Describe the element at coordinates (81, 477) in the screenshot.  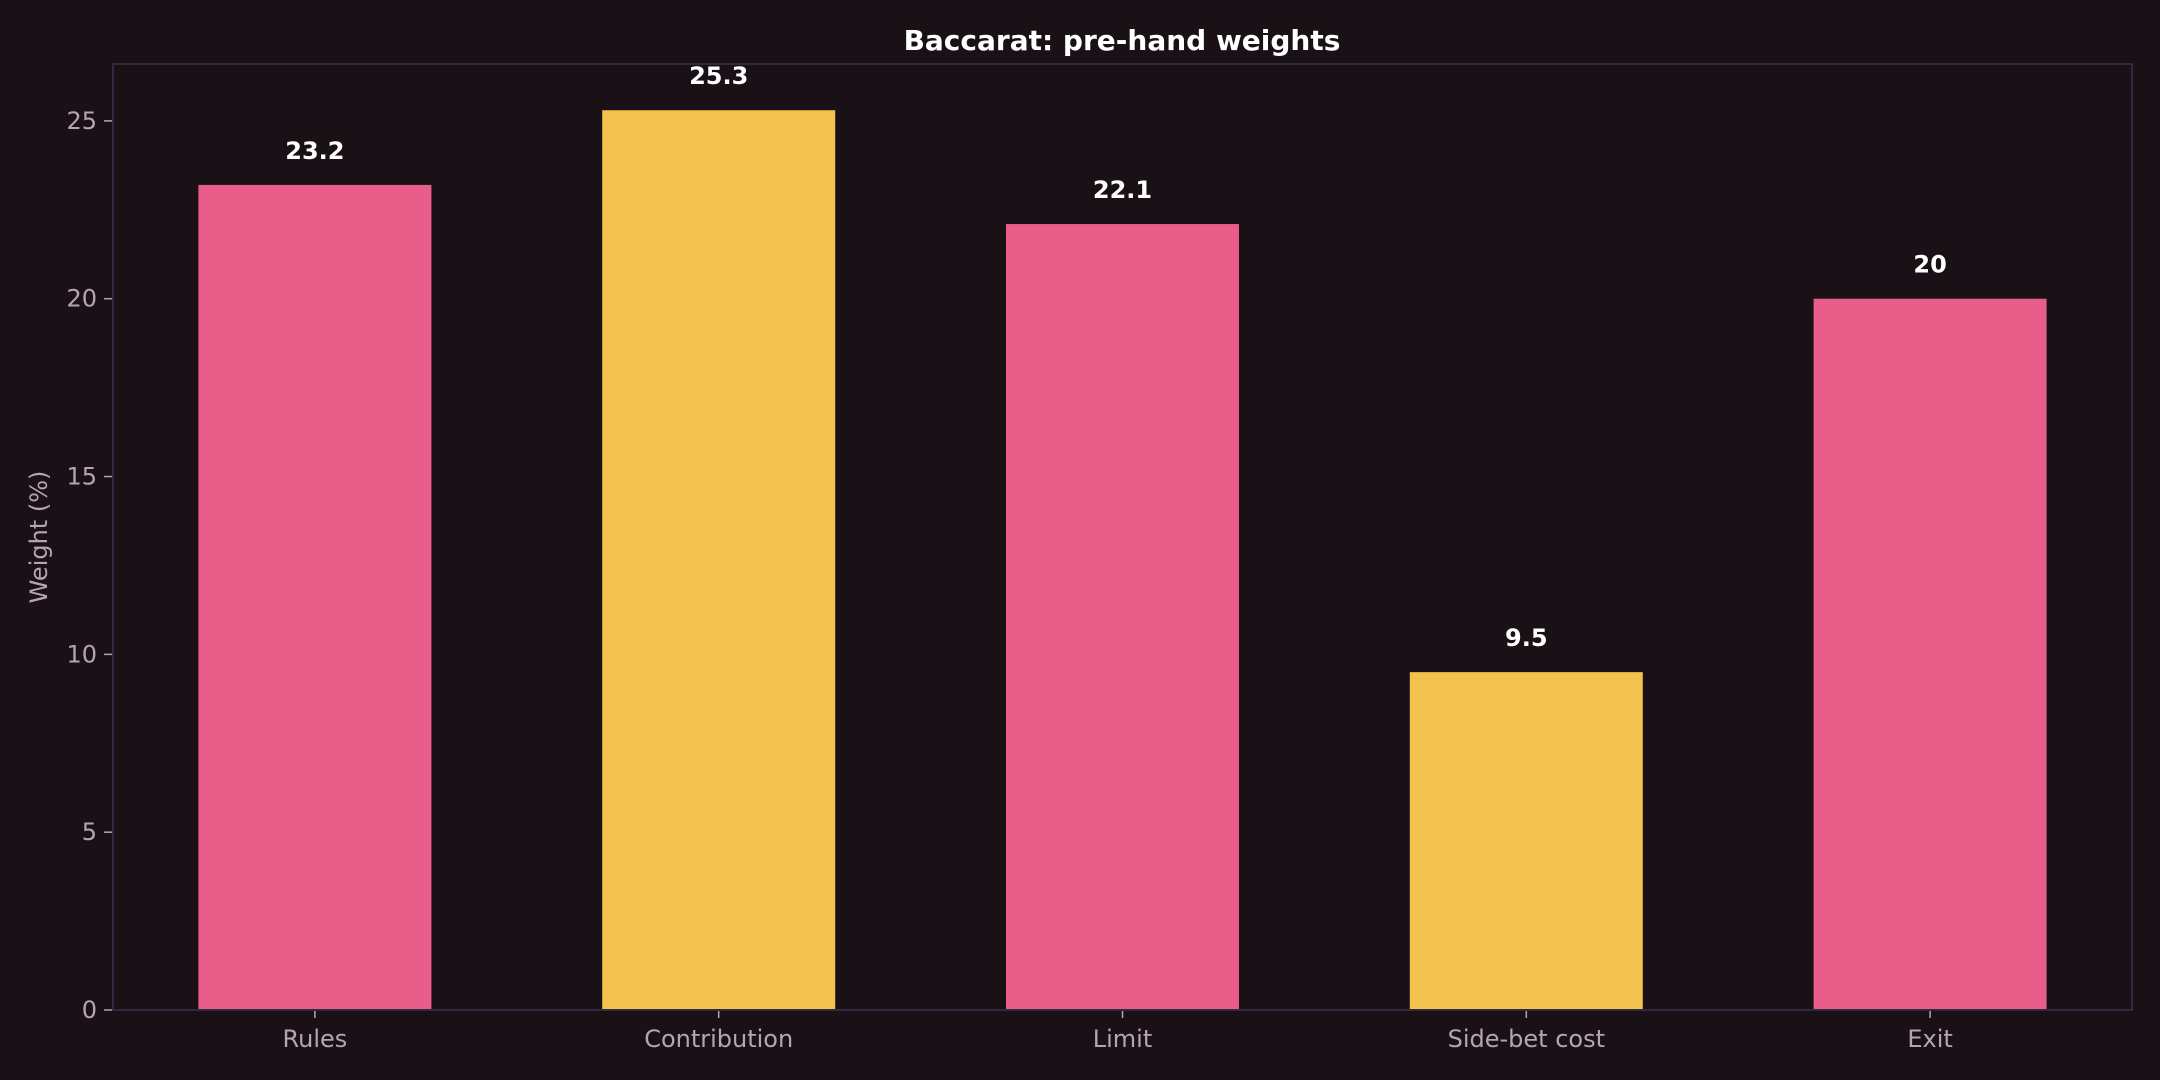
I see `y-tick-label: 15` at that location.